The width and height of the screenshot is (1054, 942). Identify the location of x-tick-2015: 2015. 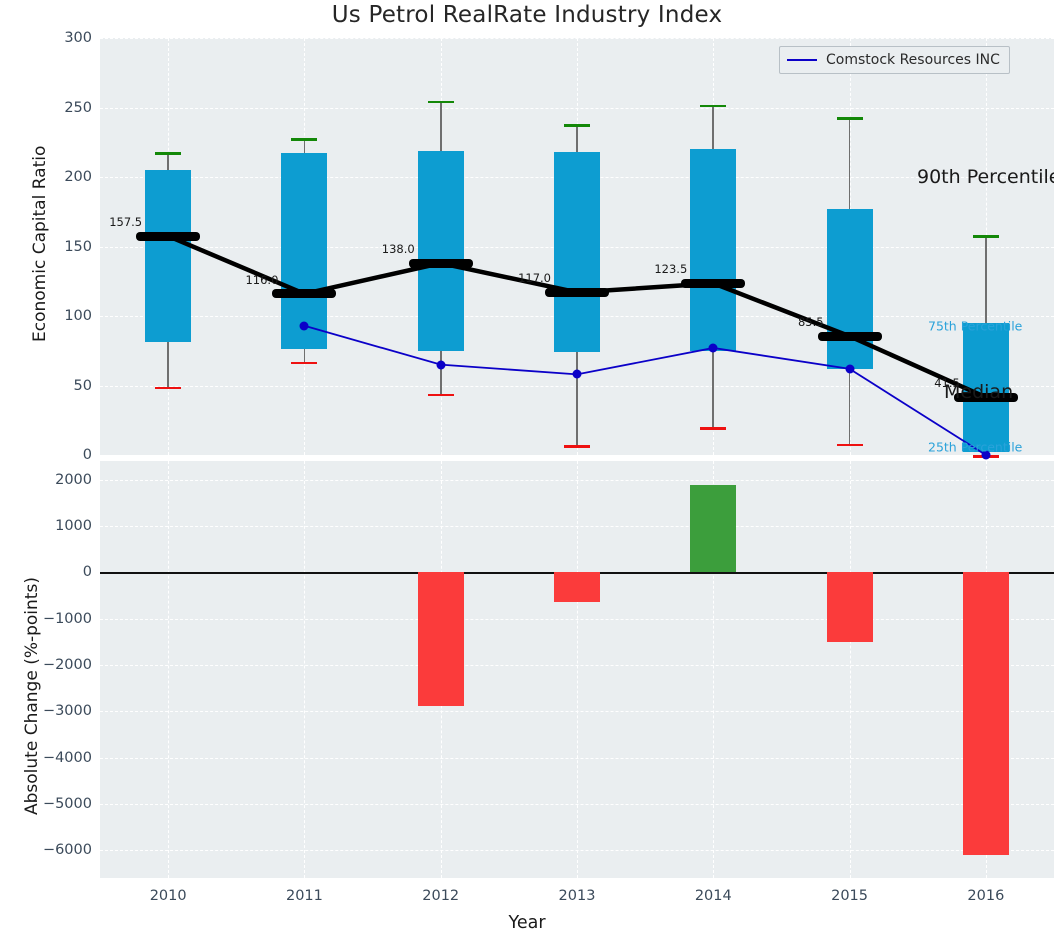
(850, 896).